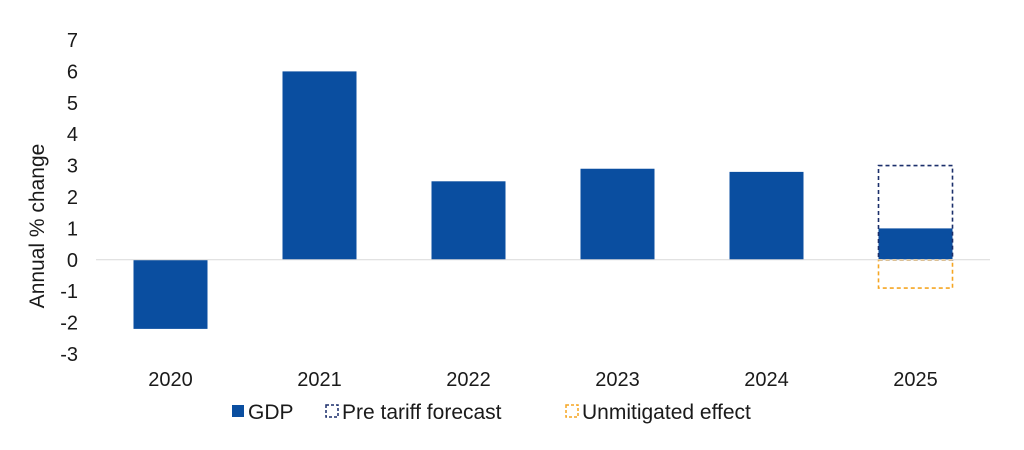 This screenshot has width=1024, height=450. I want to click on gdp-legend-label: GDP, so click(271, 412).